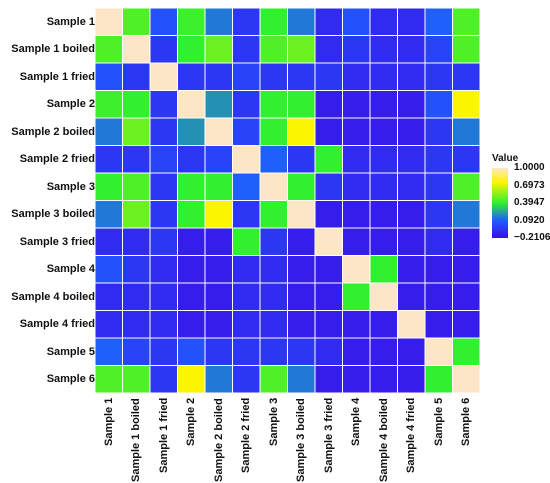 The width and height of the screenshot is (550, 483). I want to click on column-label: Sample 2, so click(191, 421).